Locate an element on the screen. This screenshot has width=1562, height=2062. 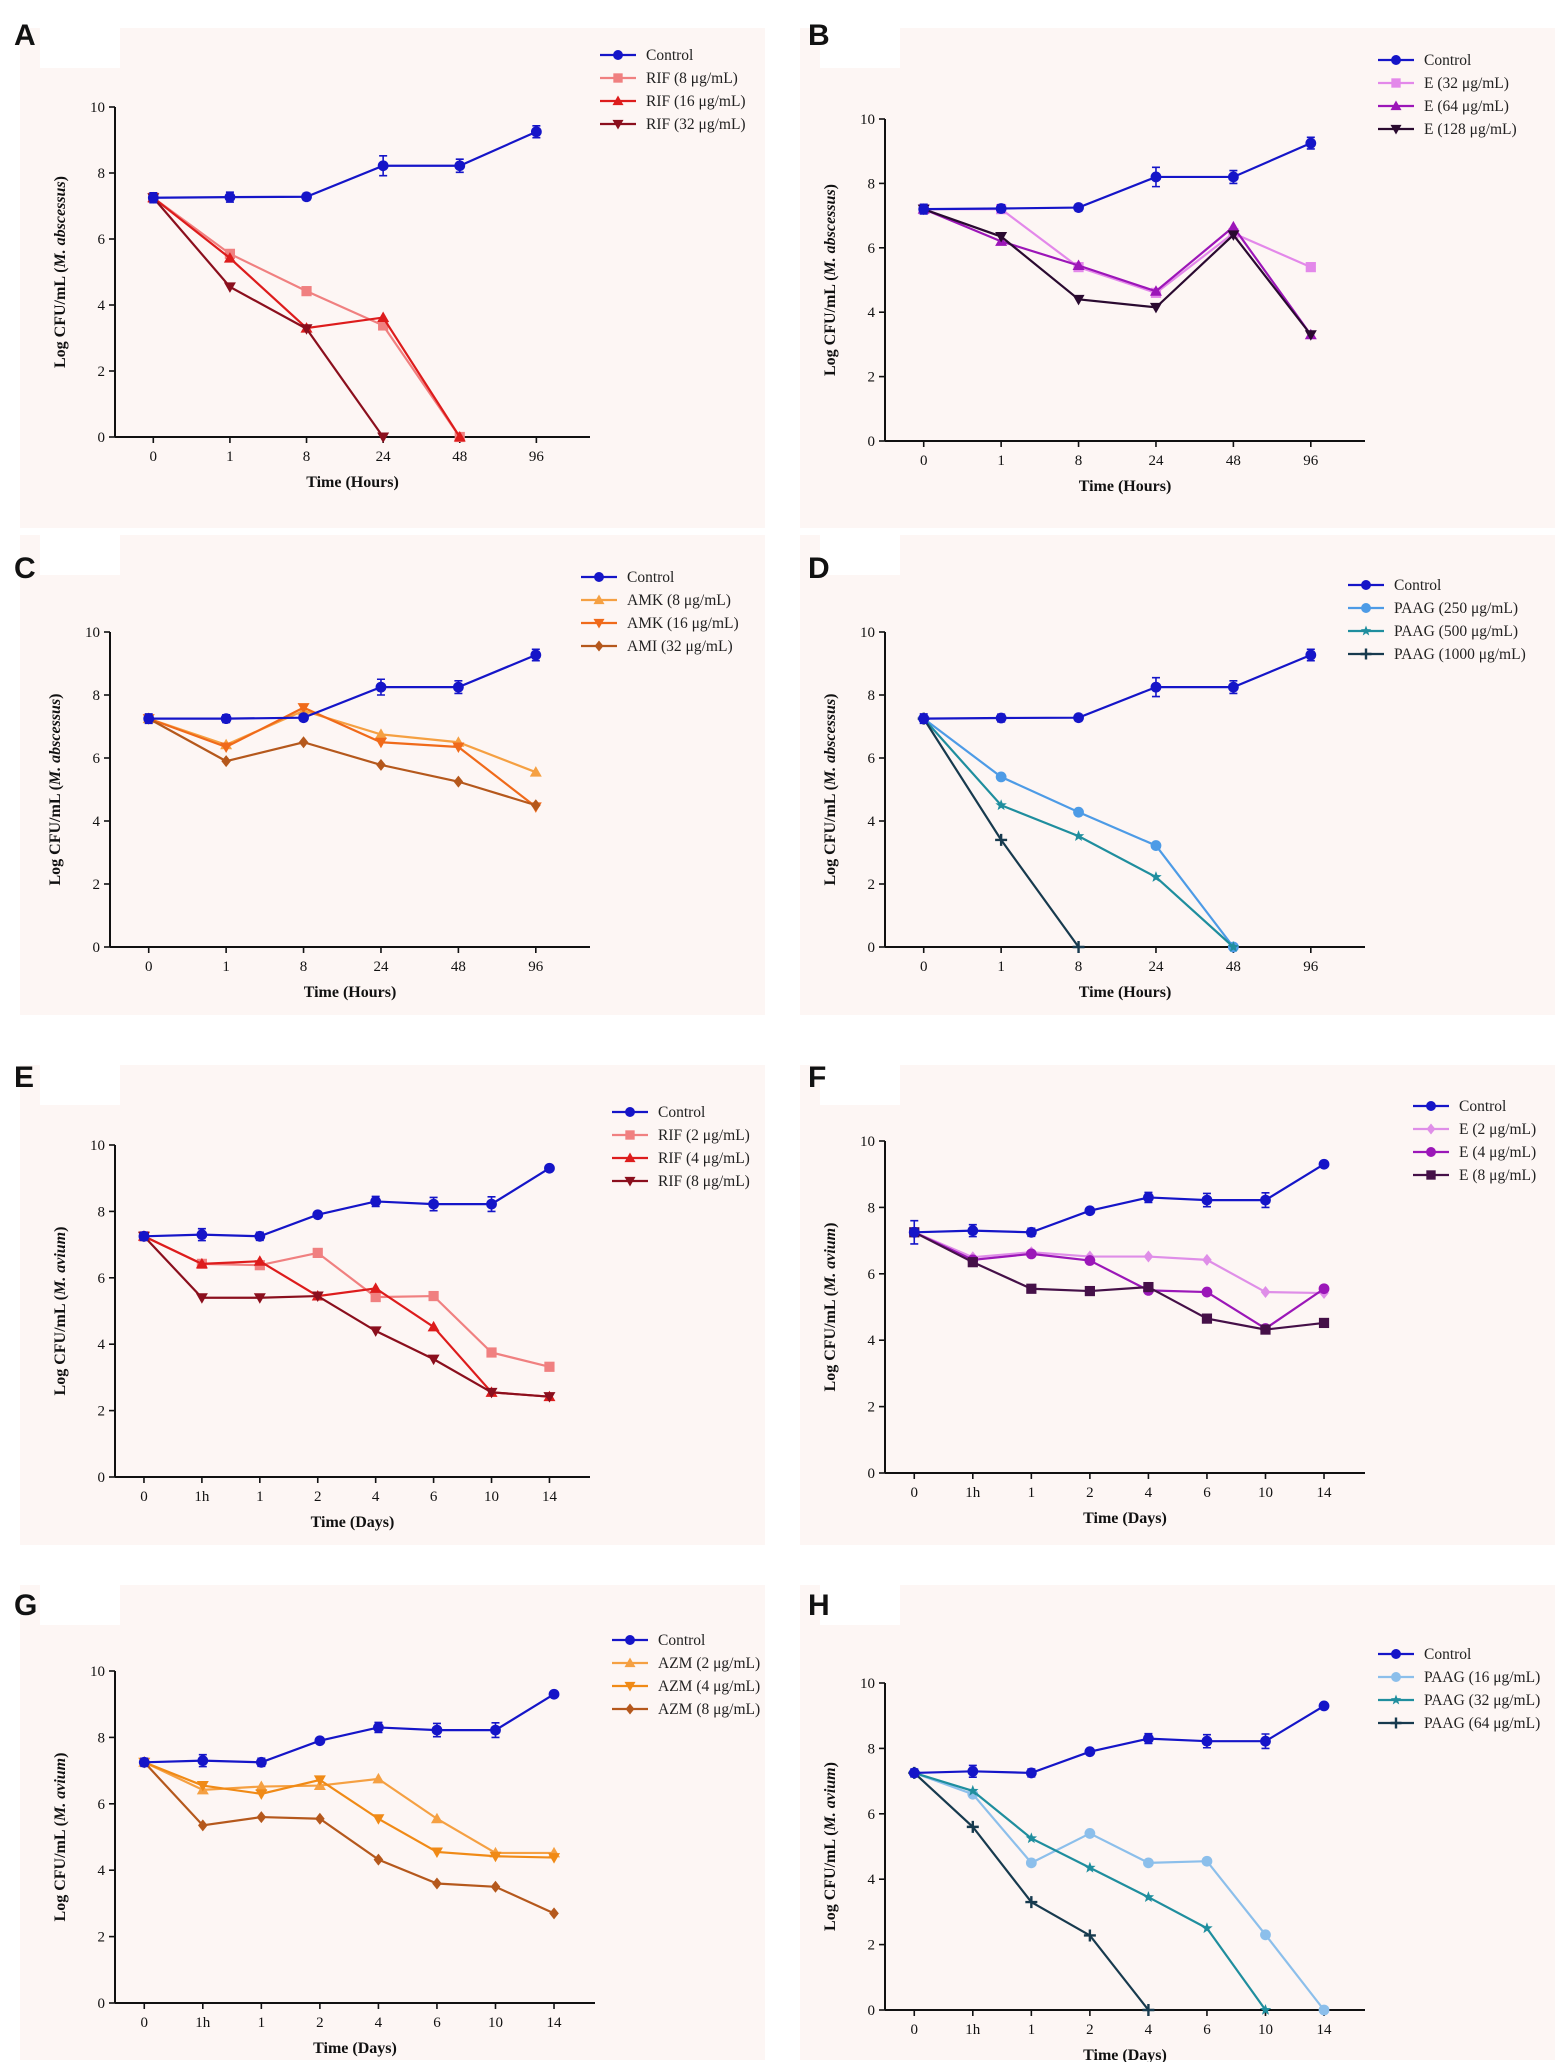
legend-item: E (128 μg/mL) is located at coordinates (1447, 129).